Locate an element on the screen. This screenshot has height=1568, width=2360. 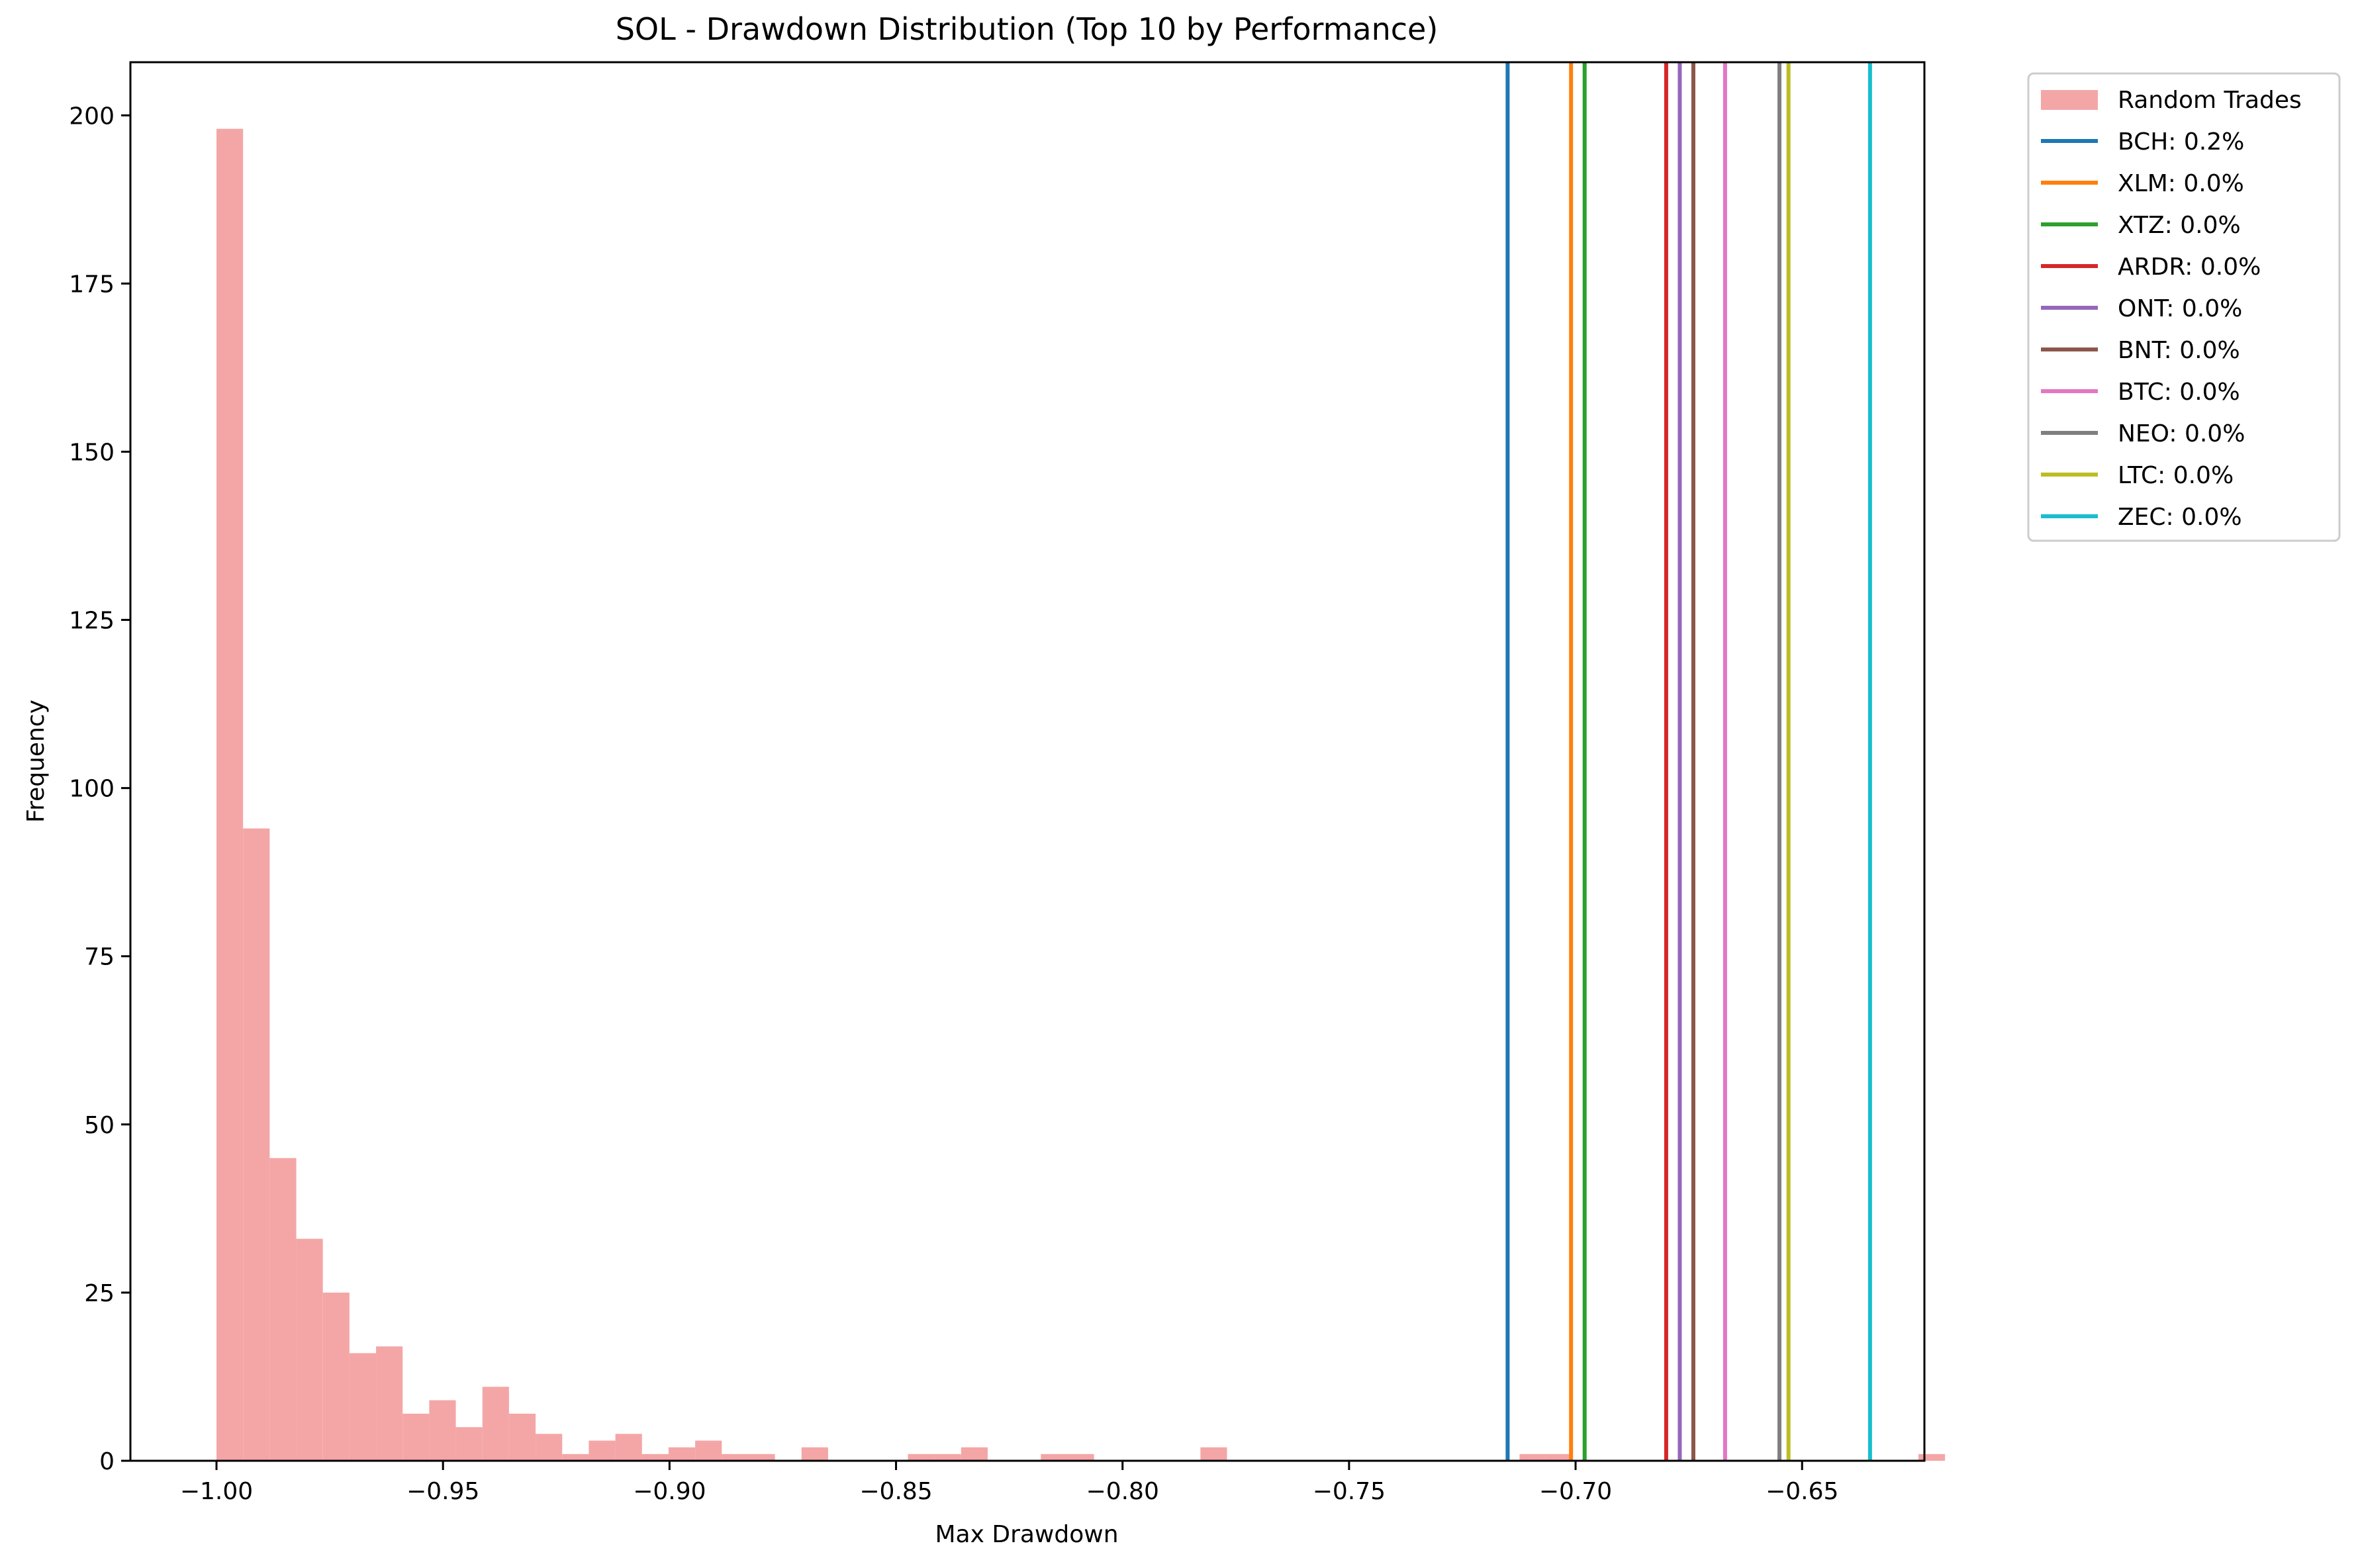
legend-label: XLM: 0.0% is located at coordinates (2181, 183).